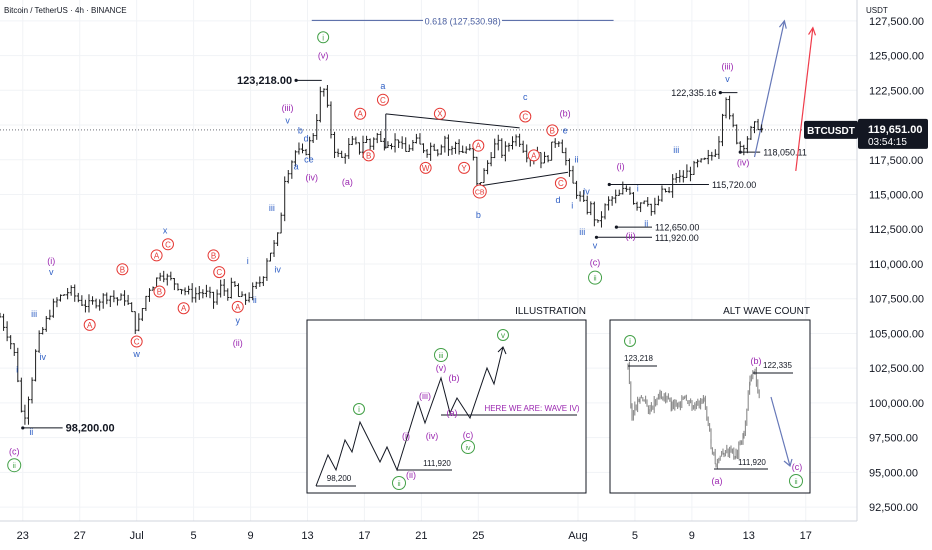  What do you see at coordinates (441, 368) in the screenshot?
I see `illus-wave-label-6: (v)` at bounding box center [441, 368].